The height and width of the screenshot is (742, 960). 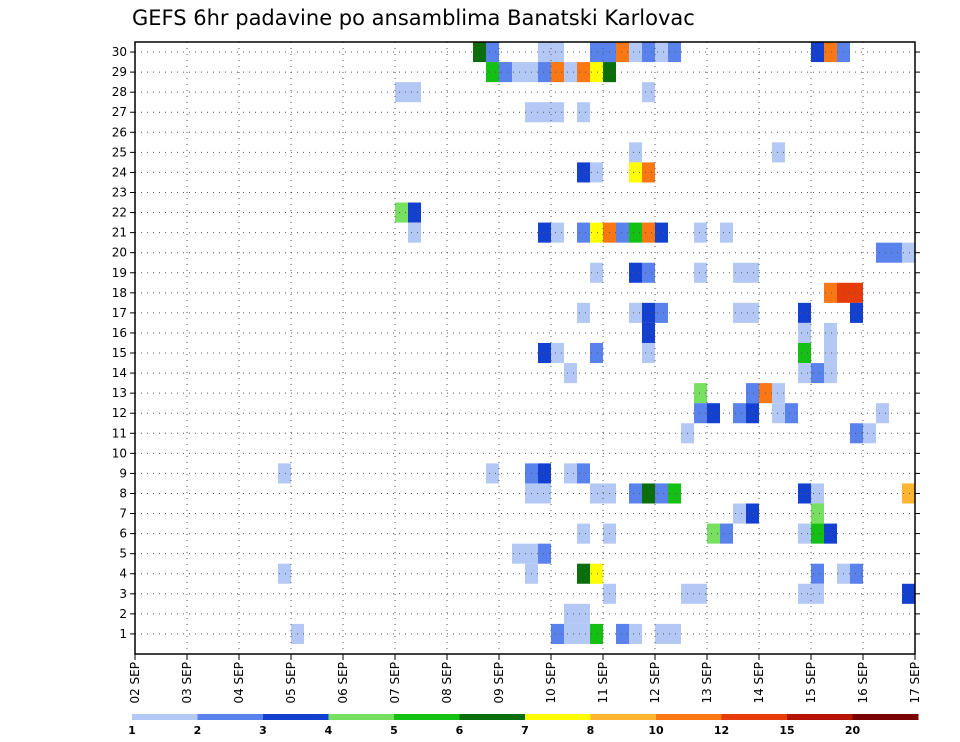 I want to click on y-tick-label: 8, so click(x=123, y=493).